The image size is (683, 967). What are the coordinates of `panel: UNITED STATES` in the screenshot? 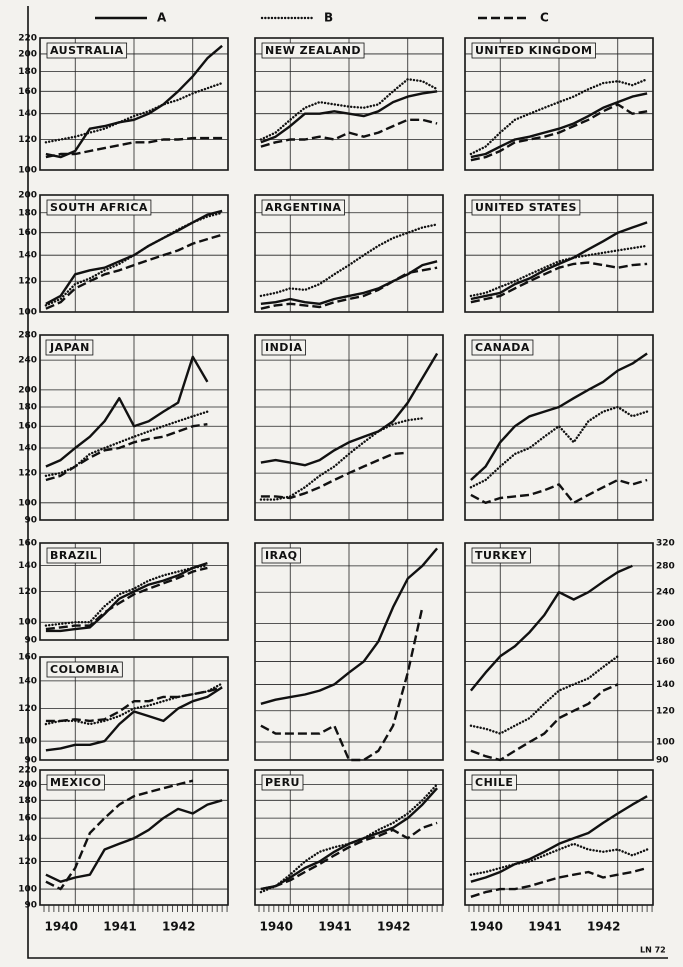 It's located at (559, 253).